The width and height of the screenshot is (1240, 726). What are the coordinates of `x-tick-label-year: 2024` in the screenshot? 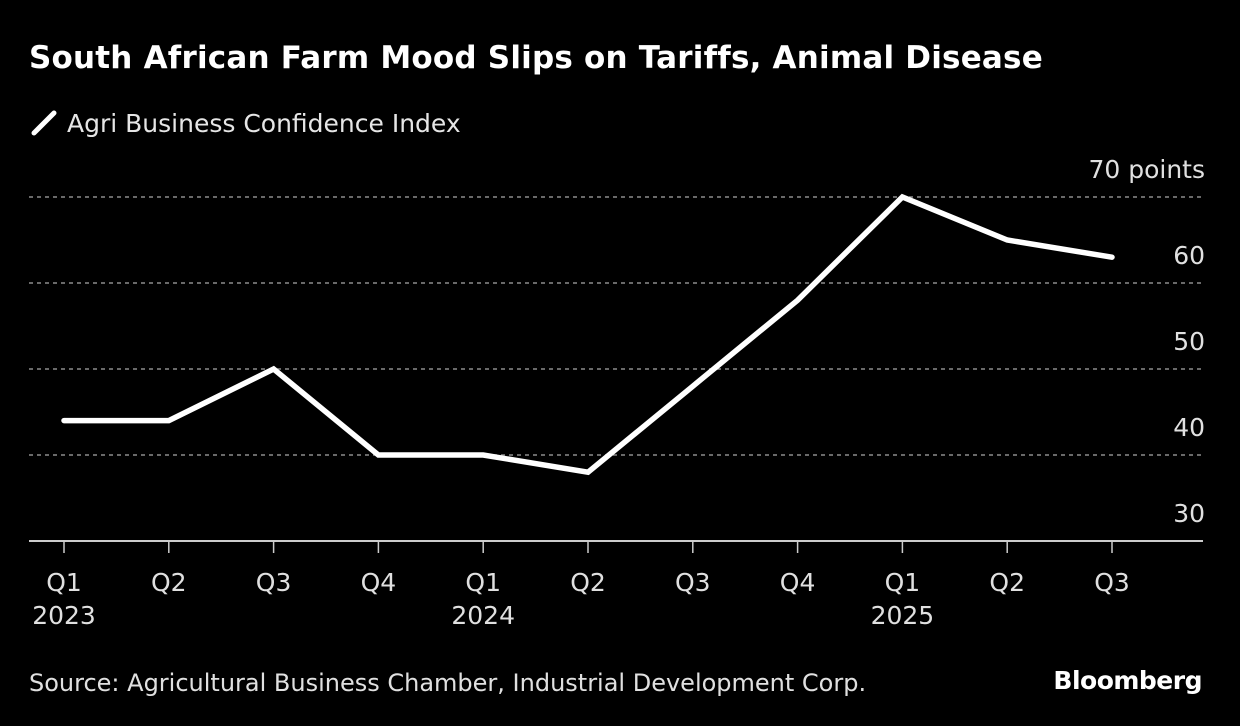 It's located at (483, 615).